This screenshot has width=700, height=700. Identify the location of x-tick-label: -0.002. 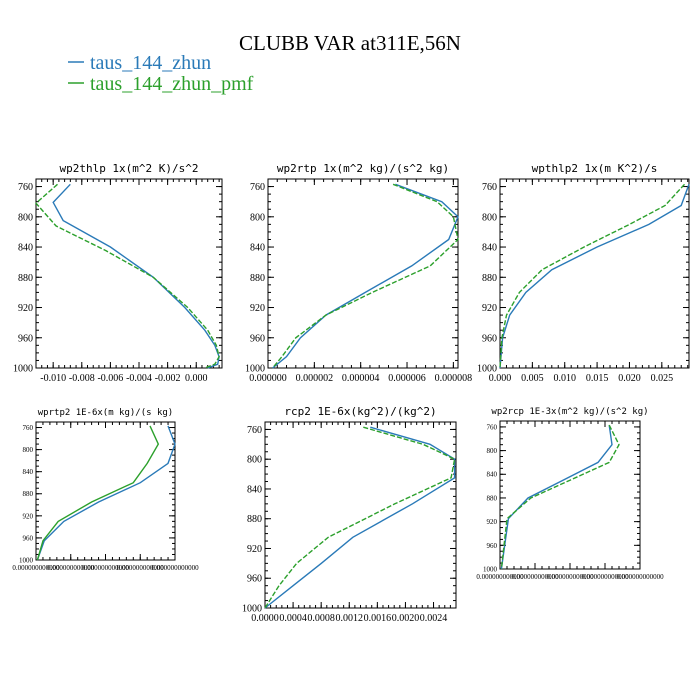
(168, 378).